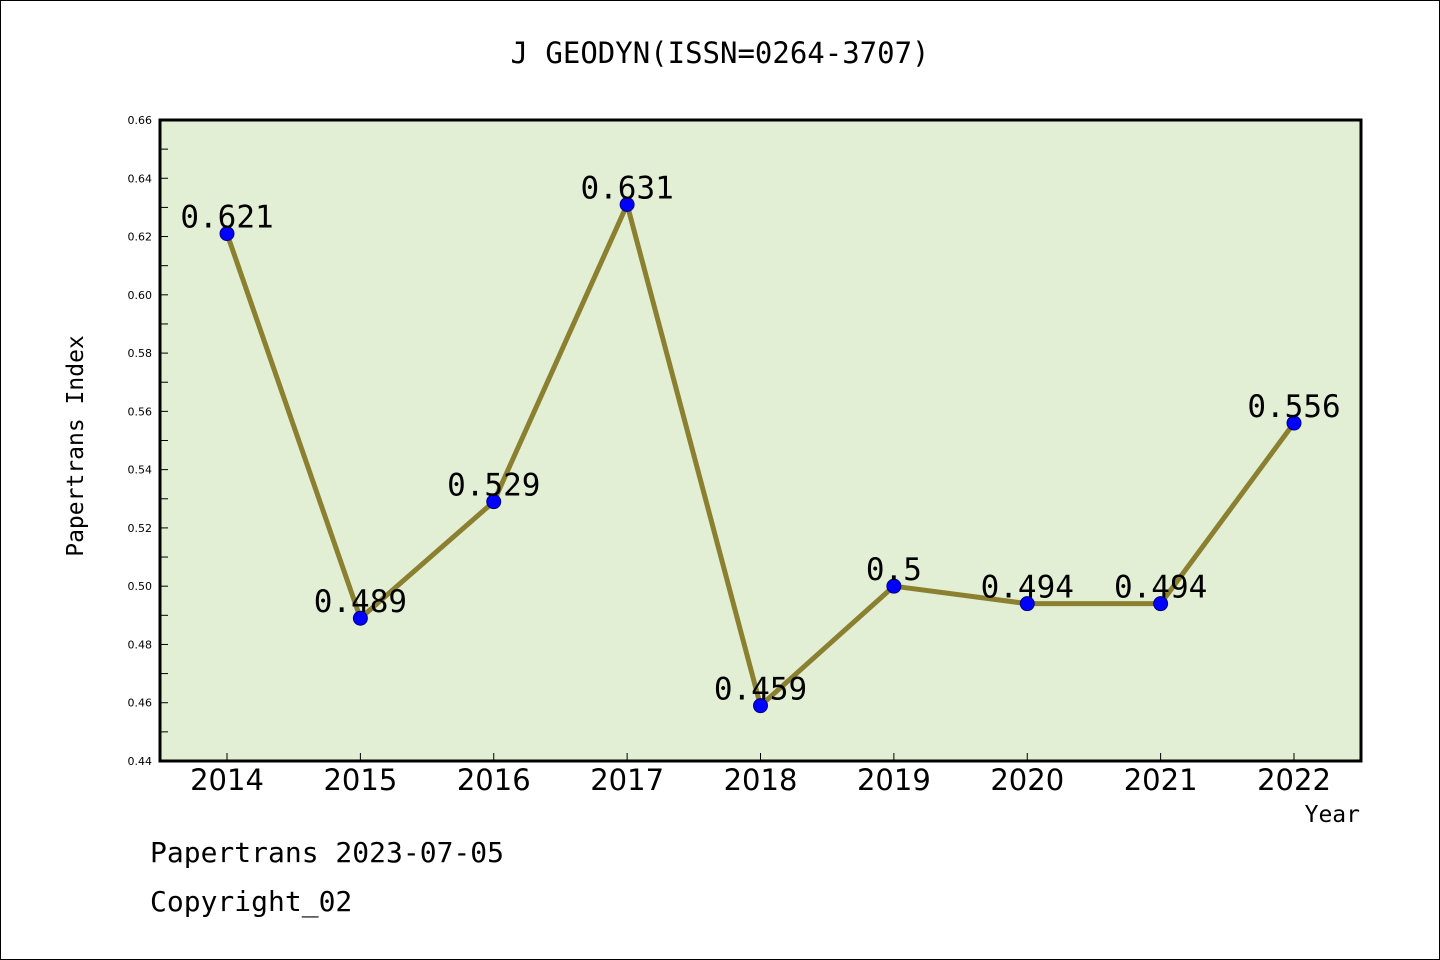  What do you see at coordinates (227, 780) in the screenshot?
I see `x-tick-label: 2014` at bounding box center [227, 780].